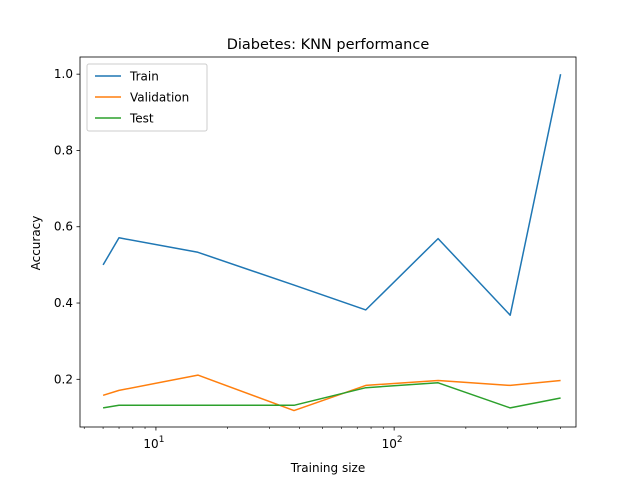 This screenshot has height=480, width=640. Describe the element at coordinates (63, 150) in the screenshot. I see `y-tick-label: 0.8` at that location.